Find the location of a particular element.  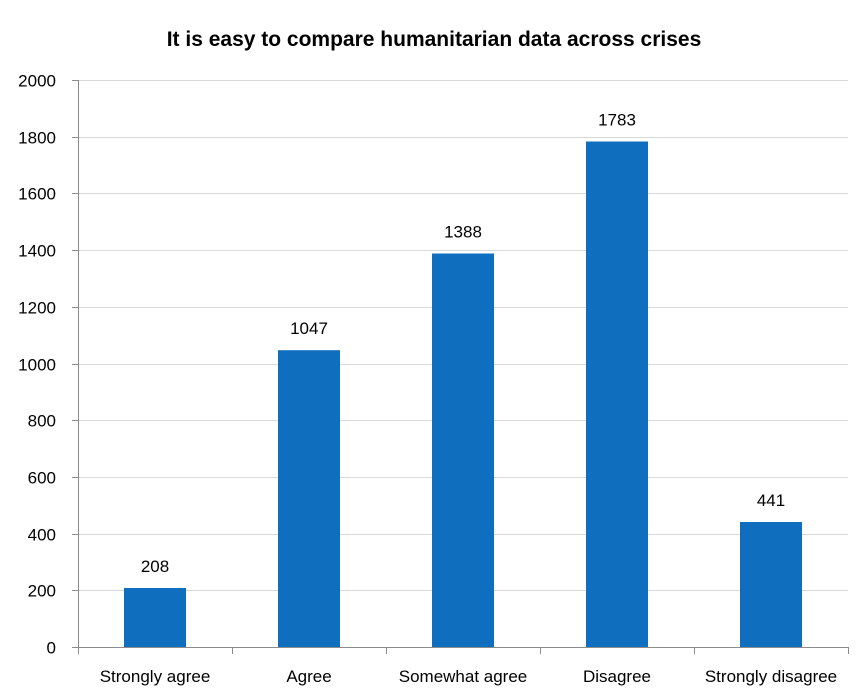

y-tick-label: 600 is located at coordinates (42, 478).